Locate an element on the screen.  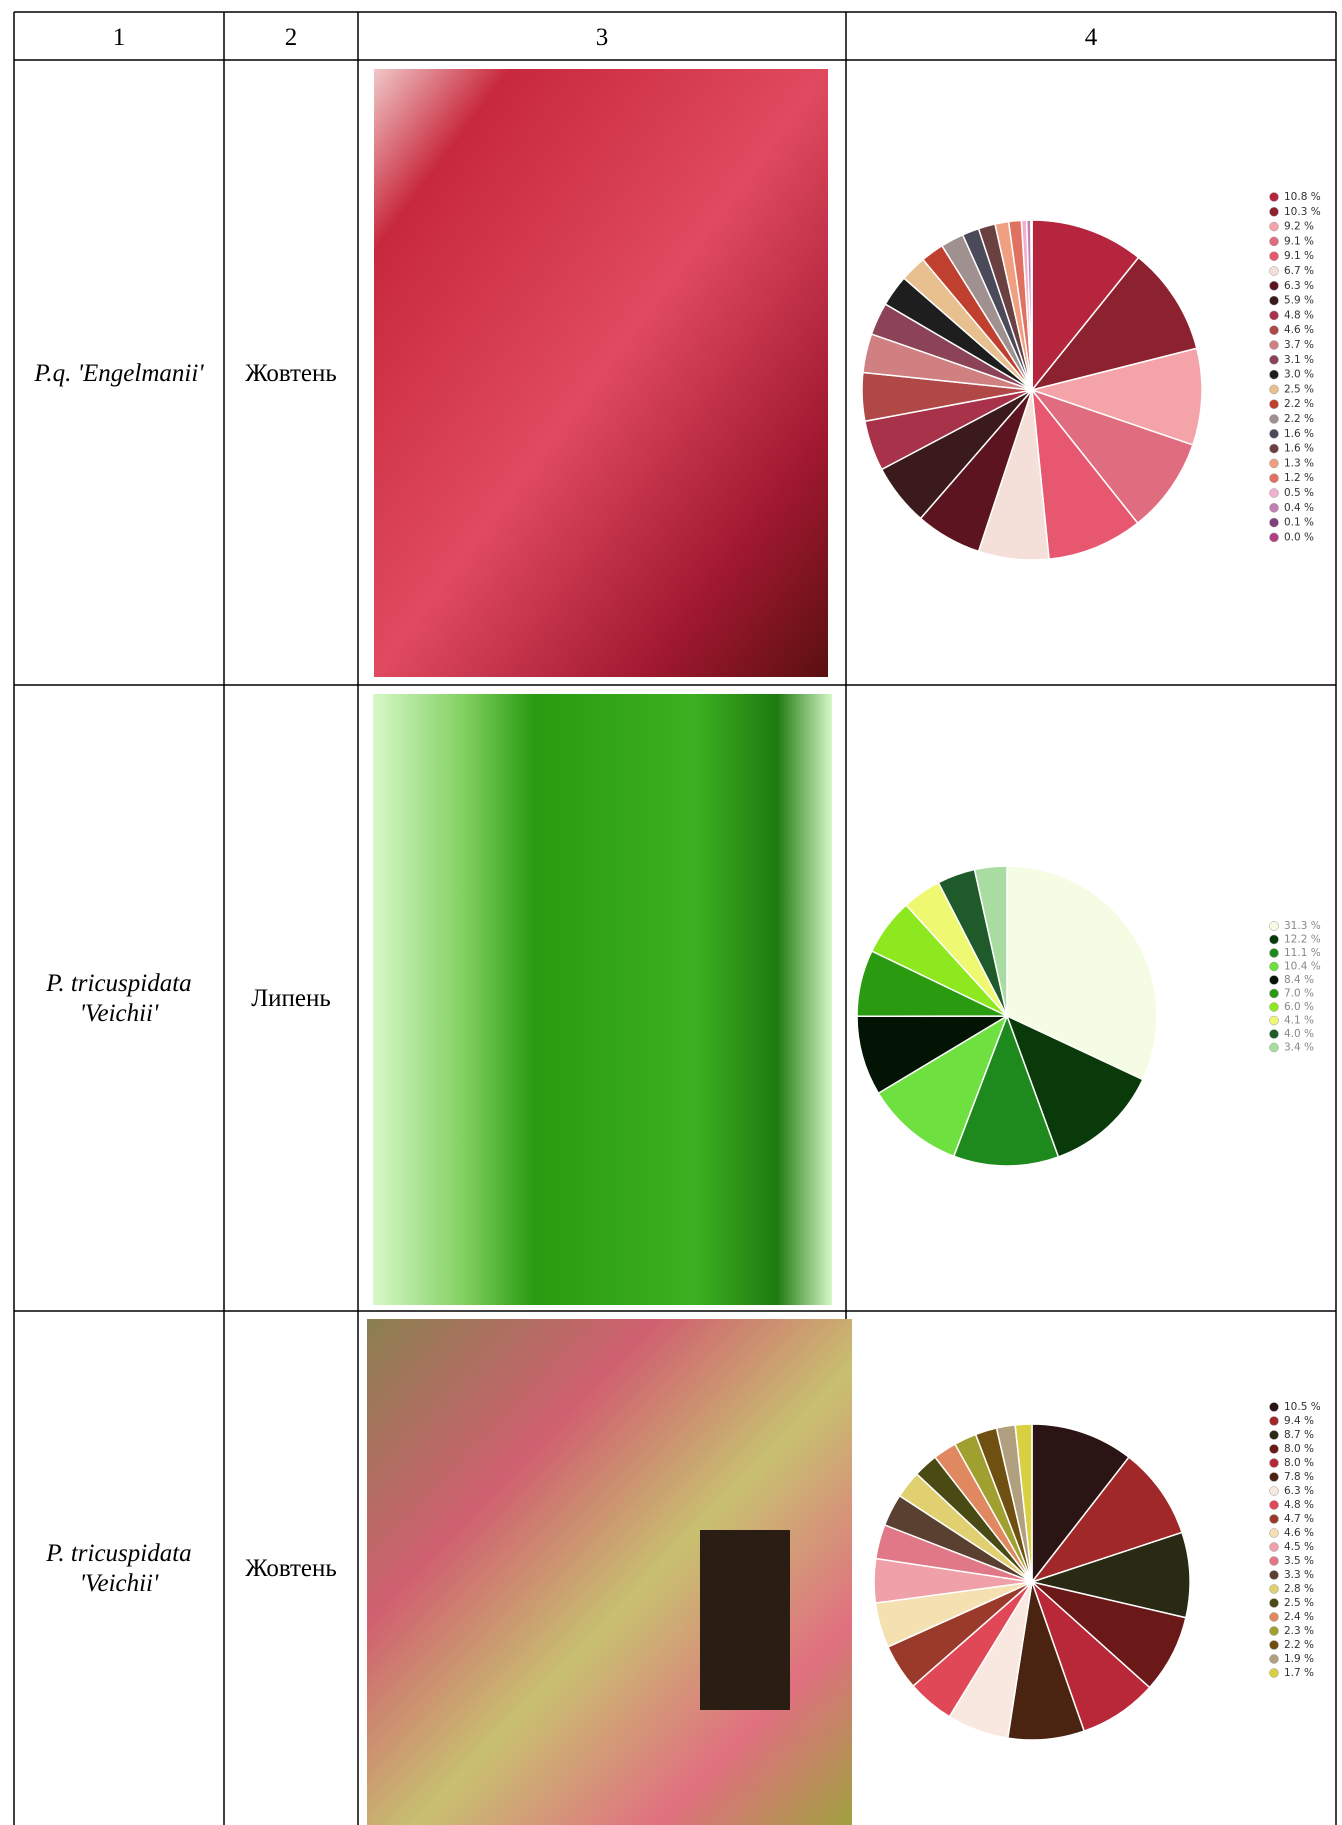
legend-label: 2.2 % is located at coordinates (1299, 404).